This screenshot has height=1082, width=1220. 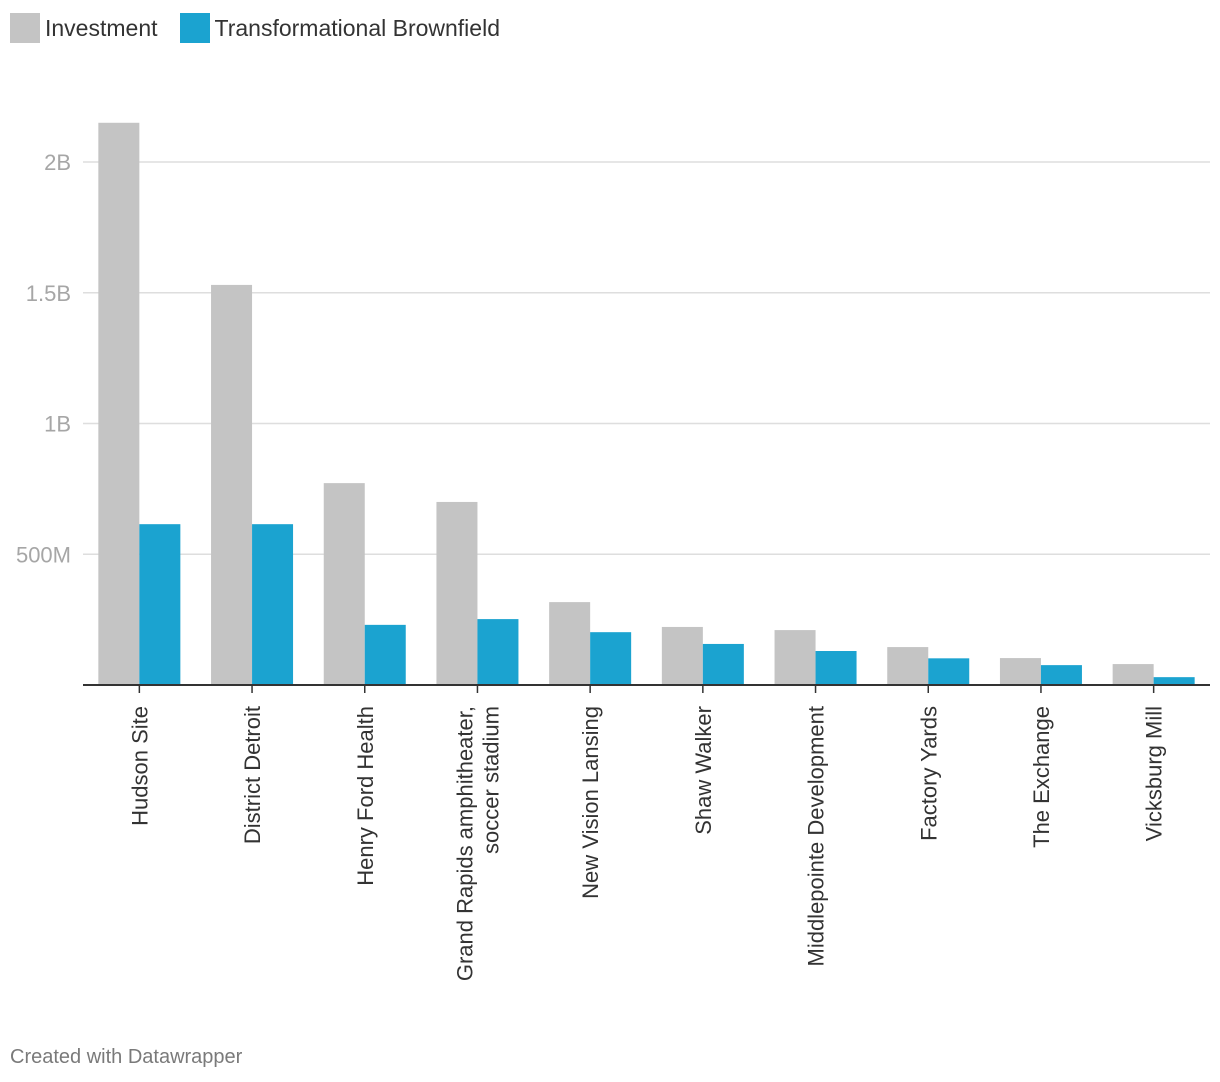 I want to click on legend-label-0: Investment, so click(x=101, y=27).